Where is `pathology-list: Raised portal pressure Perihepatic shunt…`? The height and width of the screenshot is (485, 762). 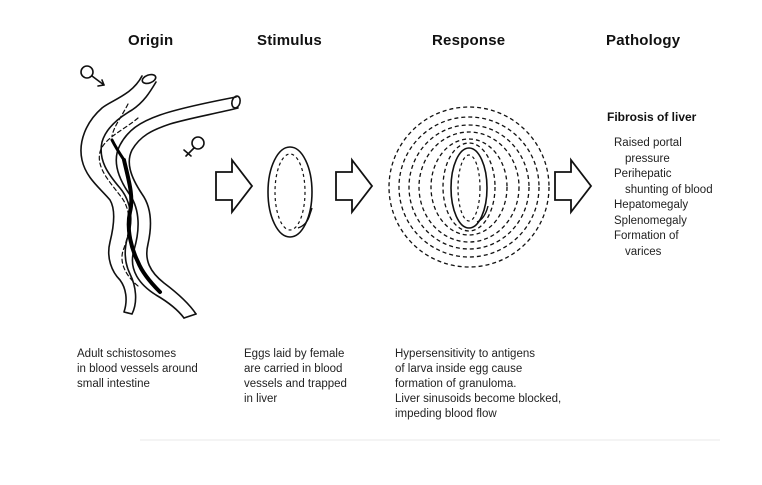 pathology-list: Raised portal pressure Perihepatic shunt… is located at coordinates (663, 198).